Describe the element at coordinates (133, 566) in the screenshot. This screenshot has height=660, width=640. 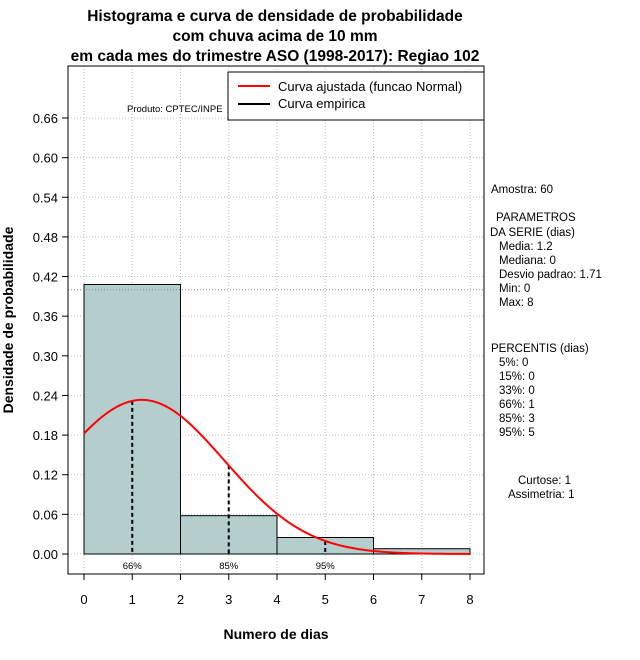
I see `percentile-label-0: 66%` at that location.